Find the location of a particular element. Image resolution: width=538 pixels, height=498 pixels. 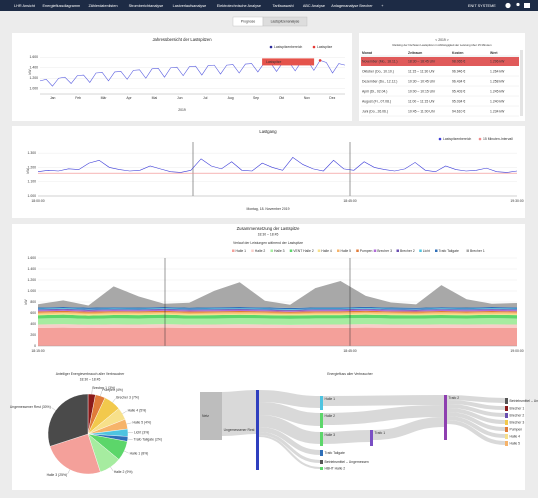

y-tick-label: 1.200 is located at coordinates (34, 78).